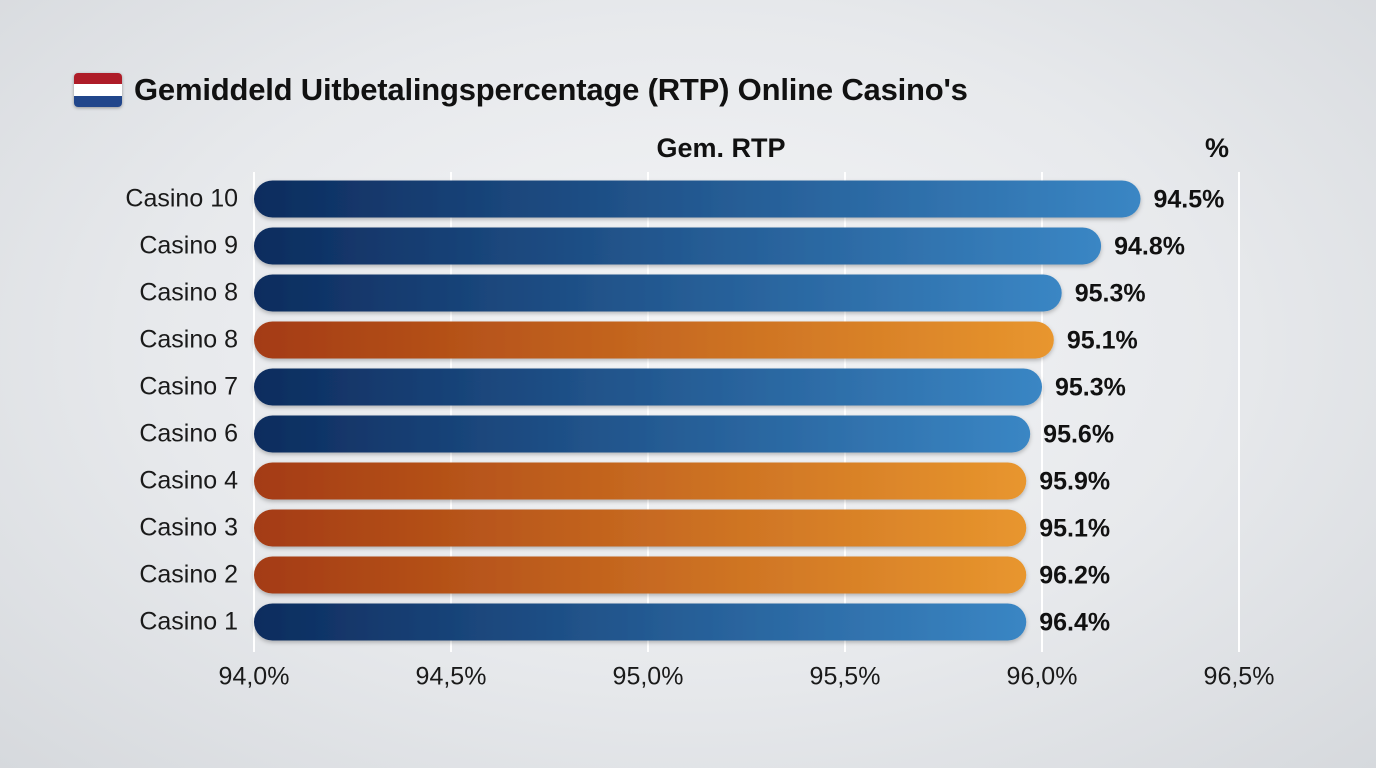  Describe the element at coordinates (1239, 677) in the screenshot. I see `x-tick-label: 96,5%` at that location.